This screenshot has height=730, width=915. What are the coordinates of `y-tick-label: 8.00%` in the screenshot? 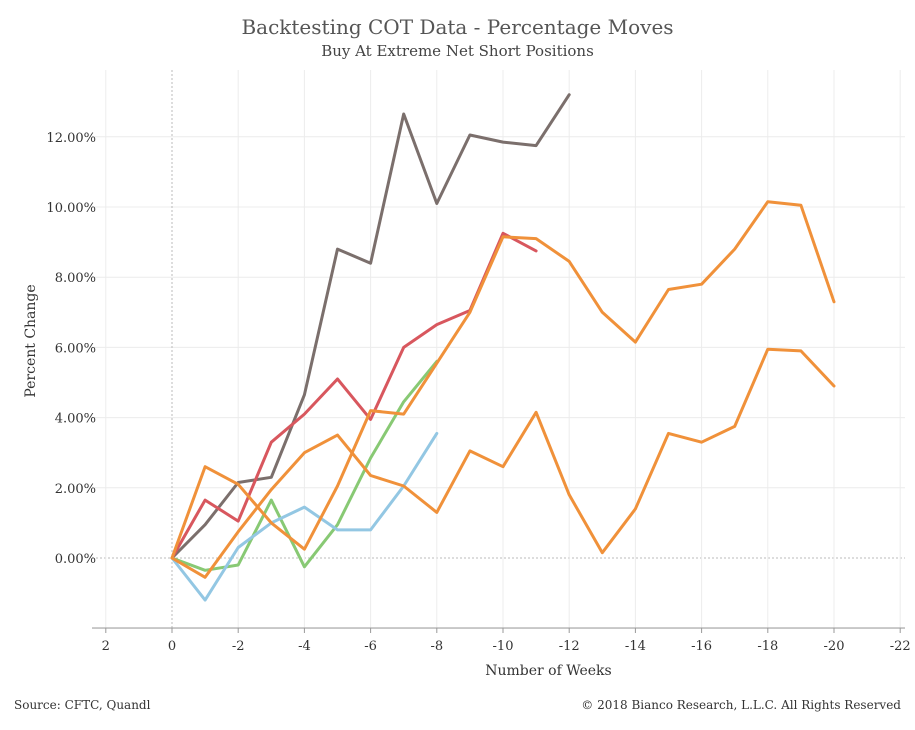 It's located at (75, 278).